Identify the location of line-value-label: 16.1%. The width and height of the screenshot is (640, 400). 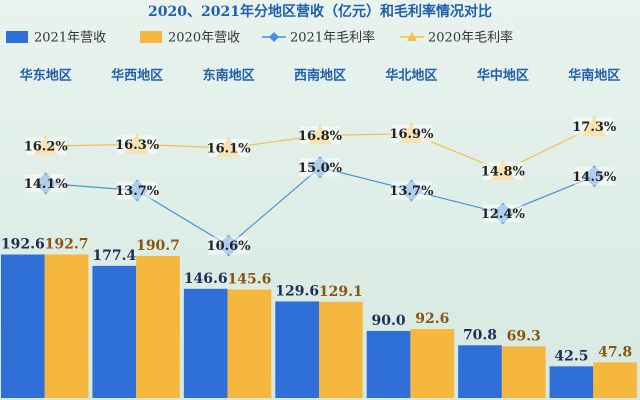
(229, 148).